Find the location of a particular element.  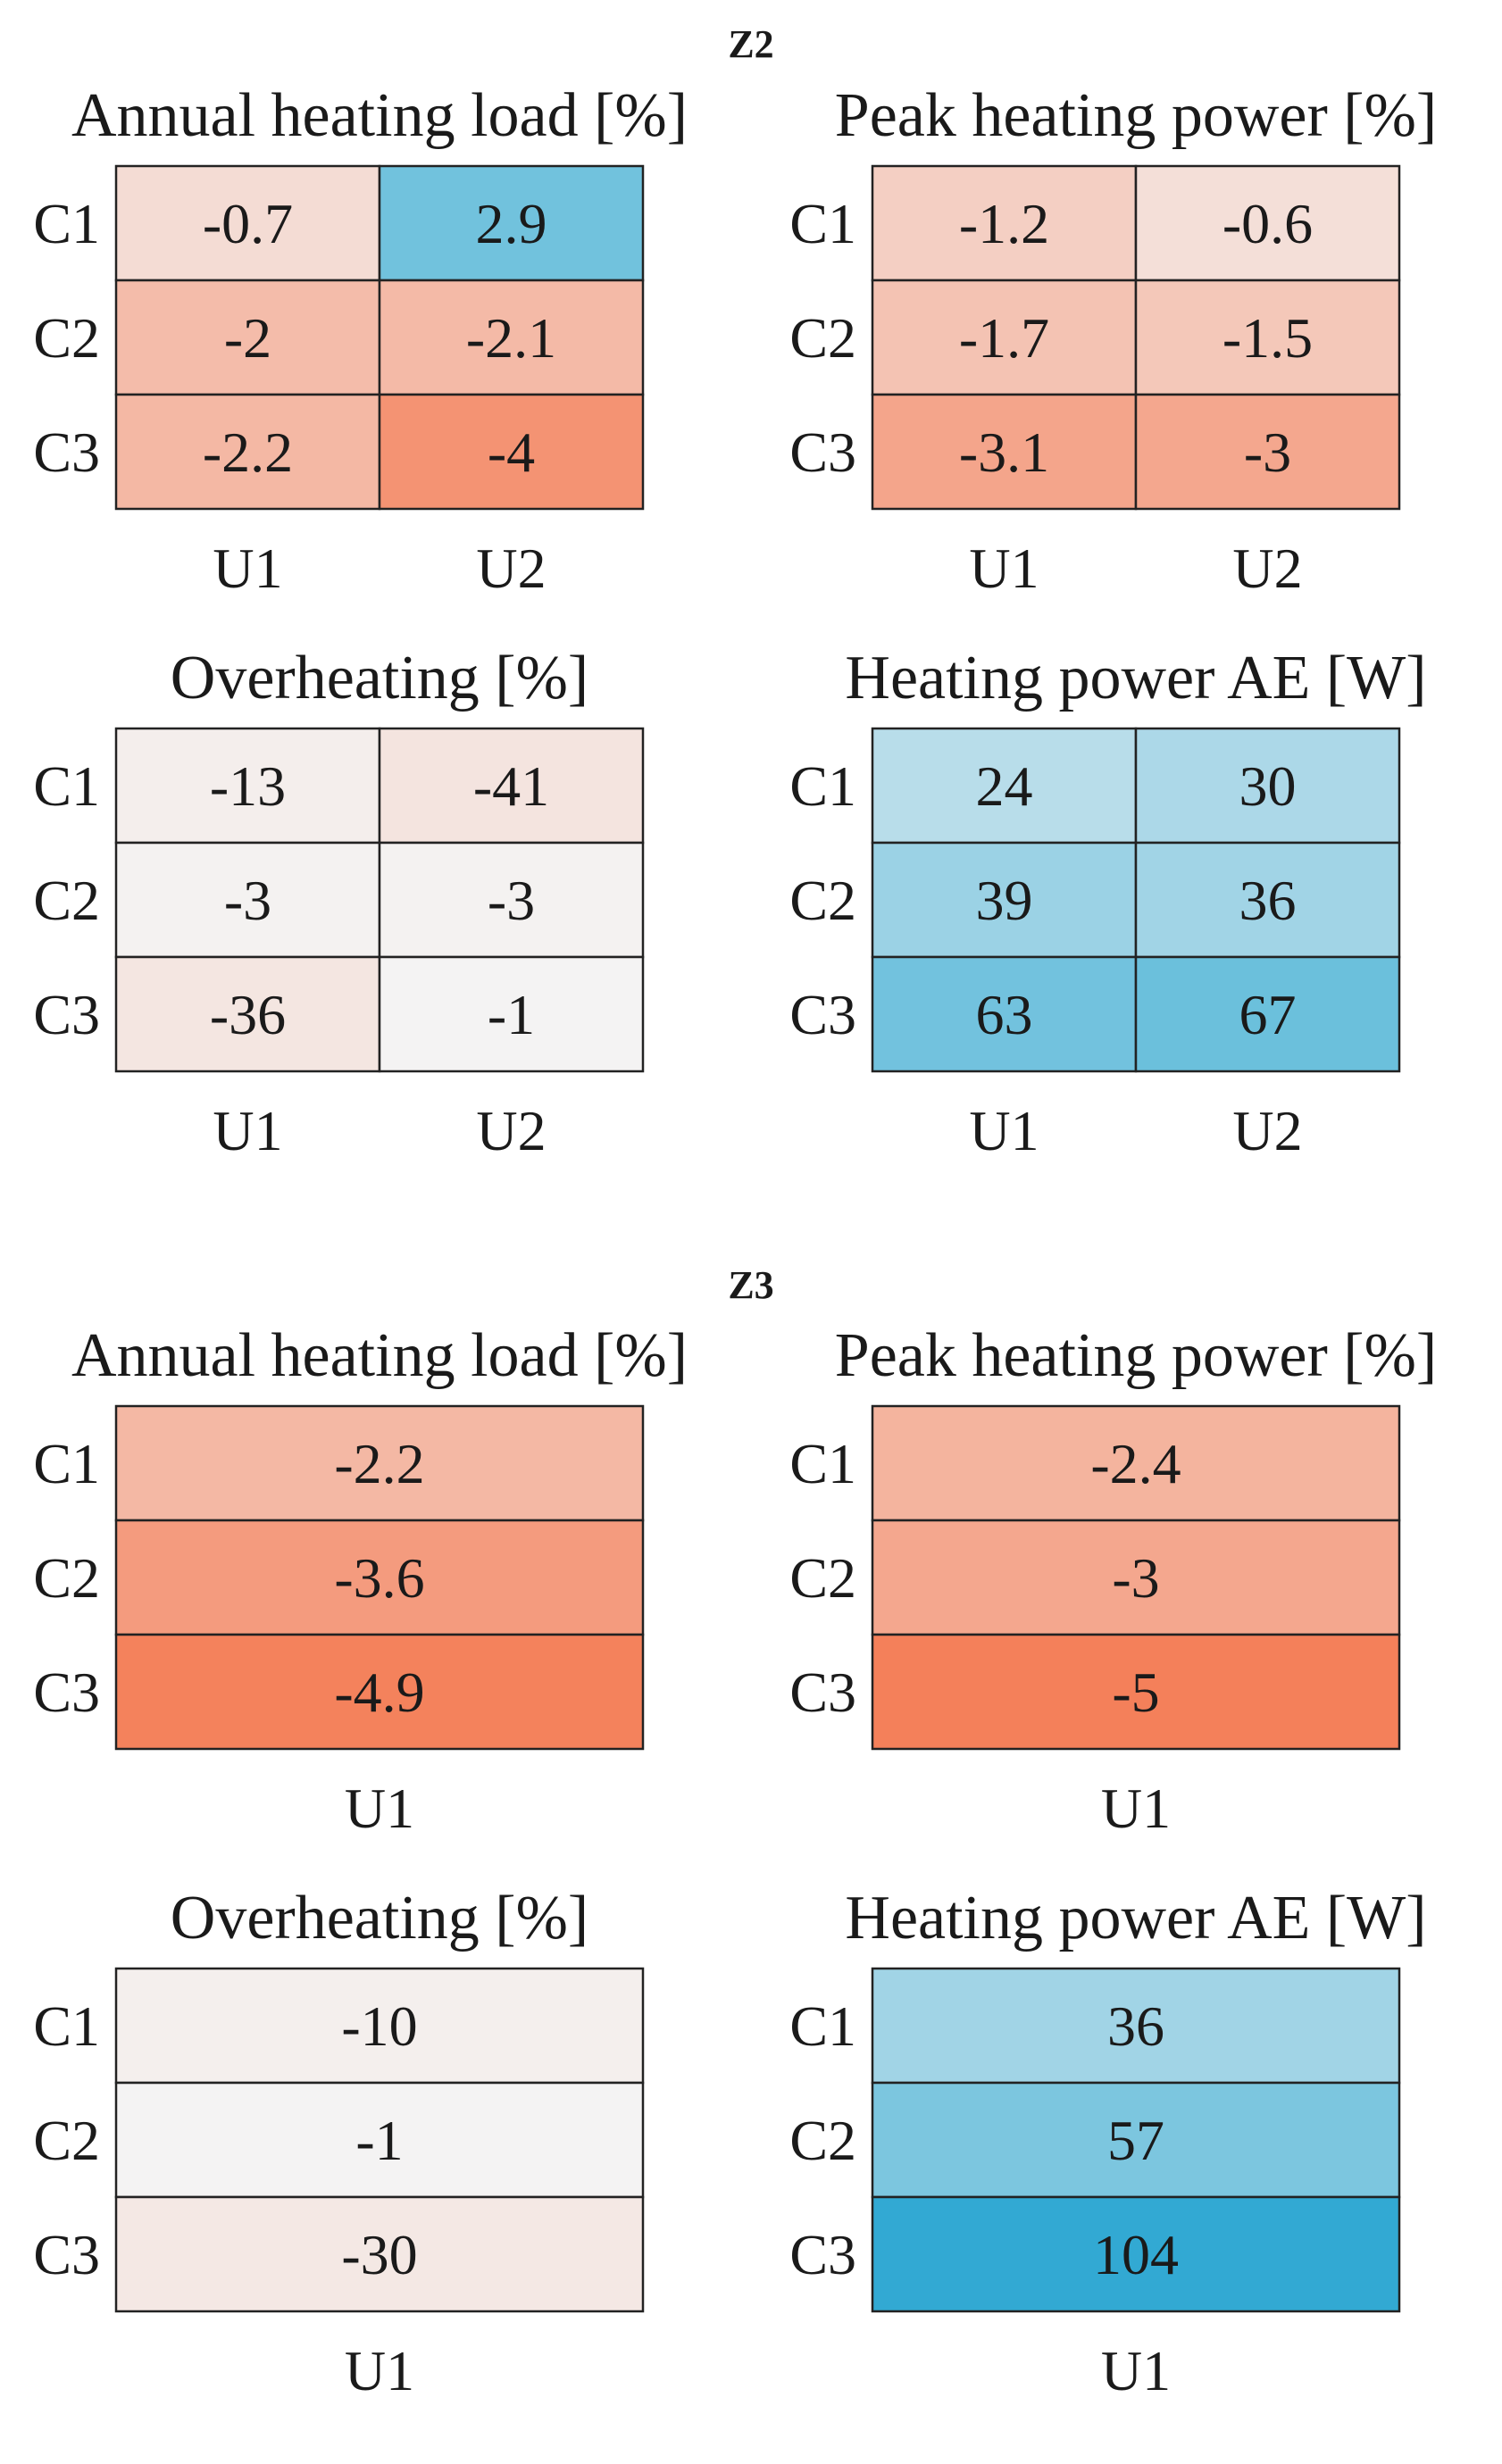

cell-value-label: -5 is located at coordinates (1135, 1692).